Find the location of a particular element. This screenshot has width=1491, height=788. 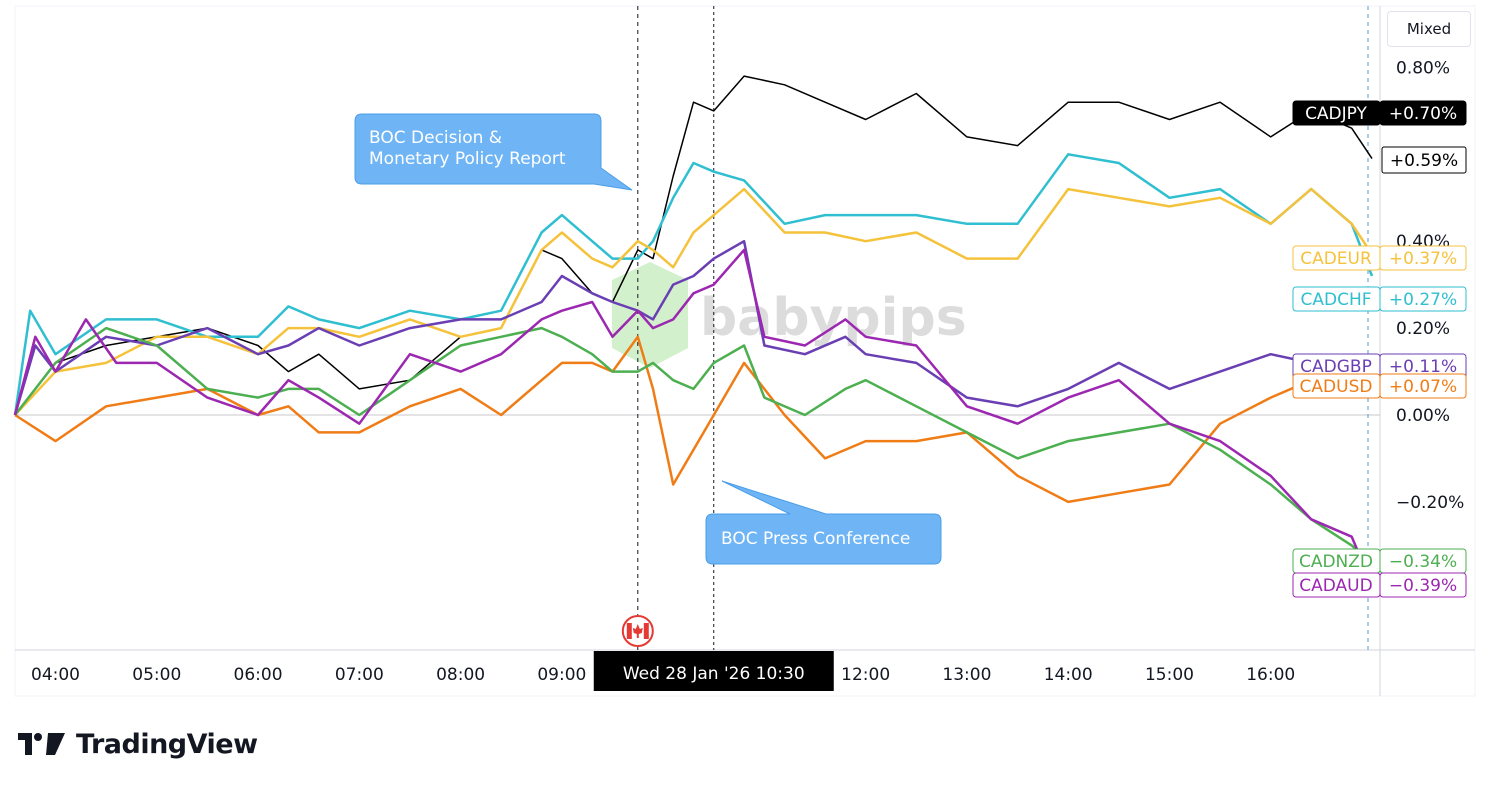

price-tag-cadjpy: +0.59% is located at coordinates (1424, 160).